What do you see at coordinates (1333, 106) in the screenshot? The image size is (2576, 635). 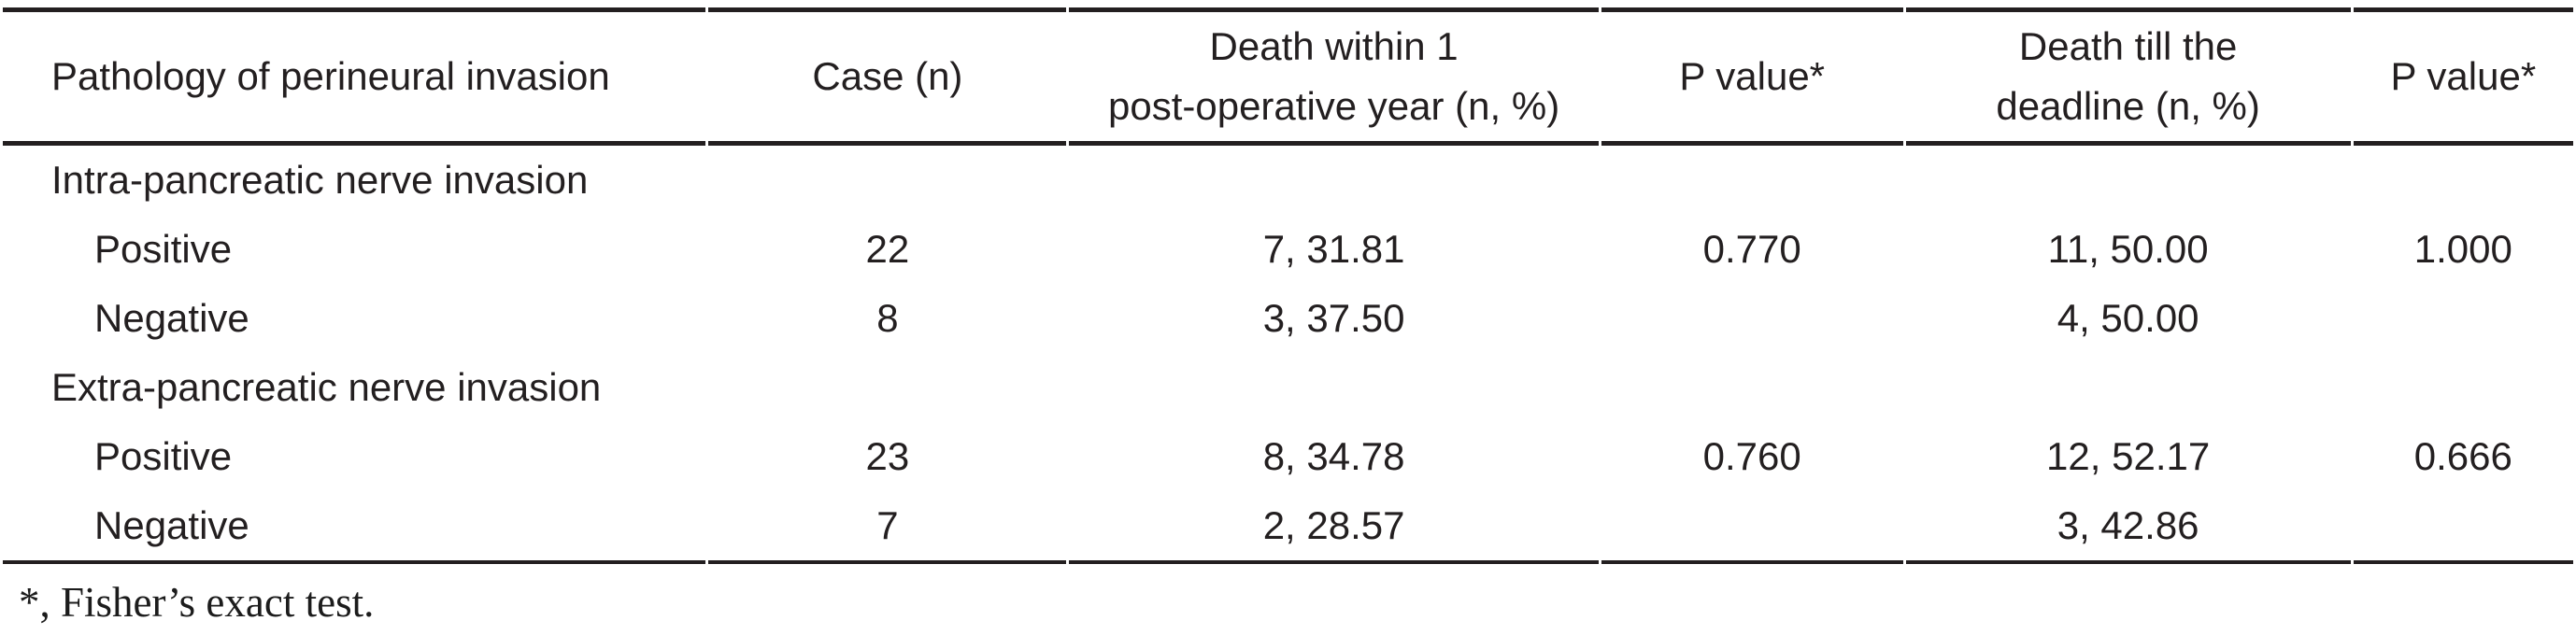 I see `header-line-2: post-operative year (n, %)` at bounding box center [1333, 106].